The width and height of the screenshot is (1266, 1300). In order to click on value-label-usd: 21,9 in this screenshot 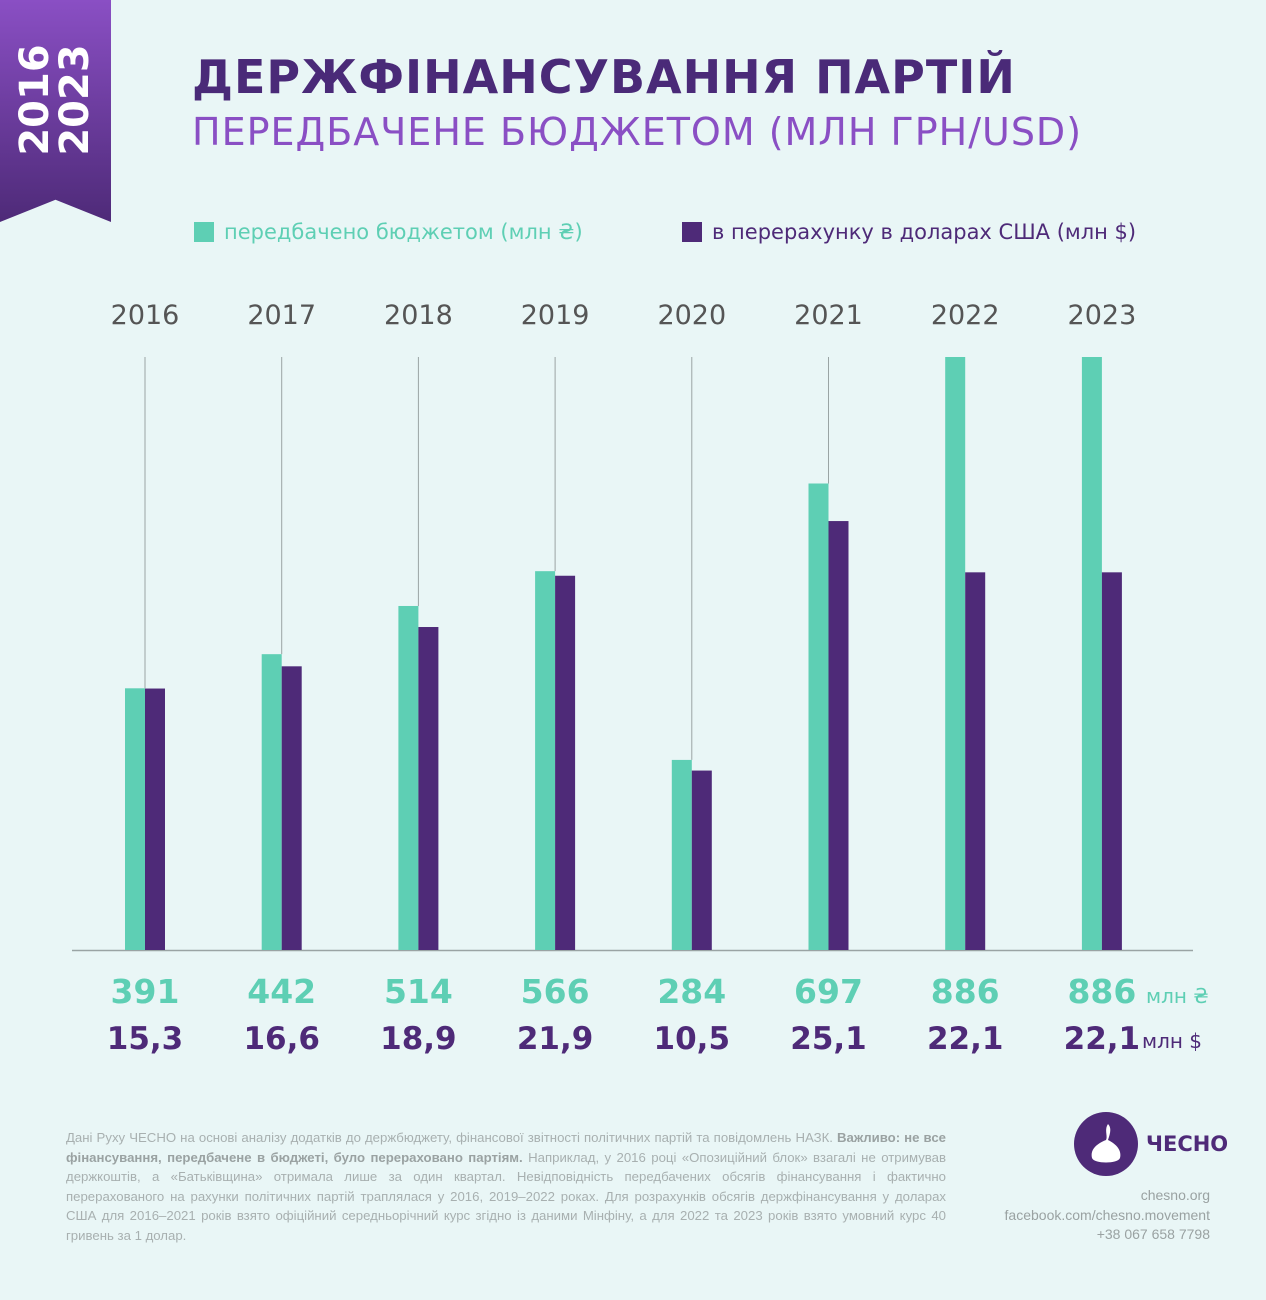, I will do `click(555, 1039)`.